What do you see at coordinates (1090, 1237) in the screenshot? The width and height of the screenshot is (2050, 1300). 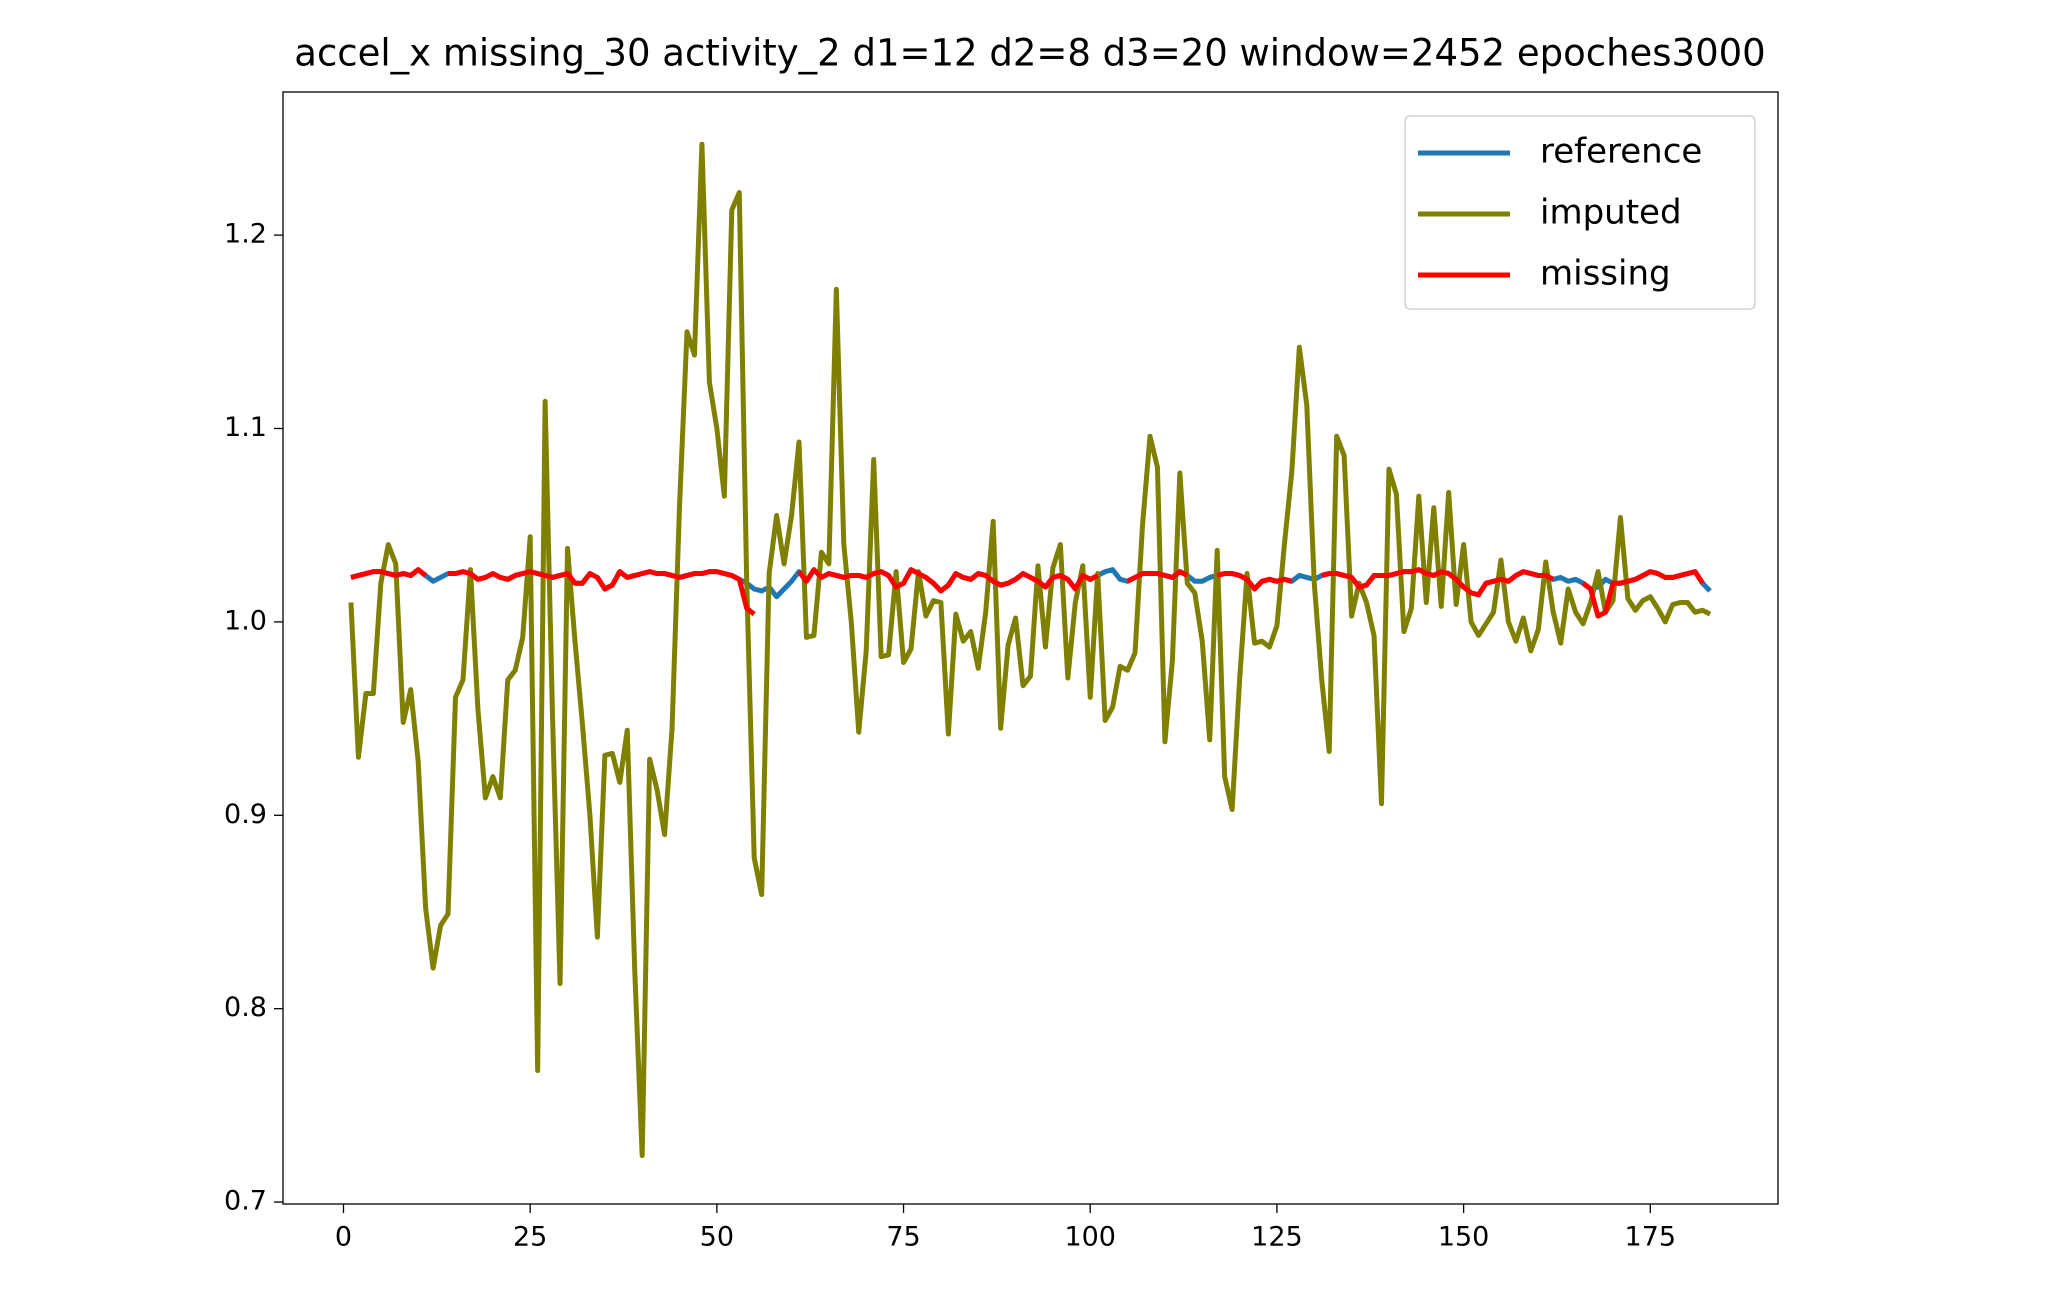 I see `x-tick-label: 100` at bounding box center [1090, 1237].